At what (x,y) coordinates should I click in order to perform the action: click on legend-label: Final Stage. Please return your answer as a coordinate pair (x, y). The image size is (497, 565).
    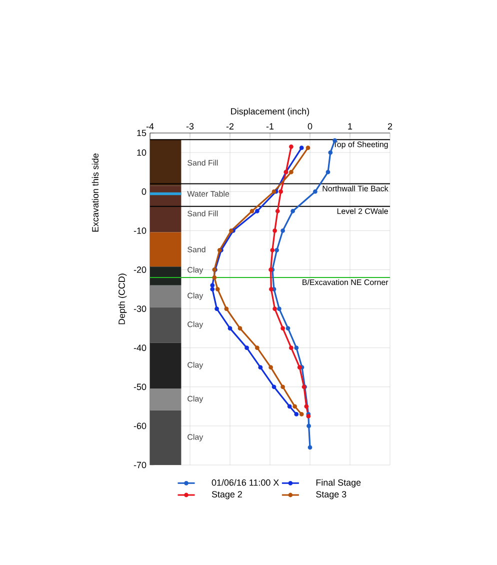
    Looking at the image, I should click on (338, 483).